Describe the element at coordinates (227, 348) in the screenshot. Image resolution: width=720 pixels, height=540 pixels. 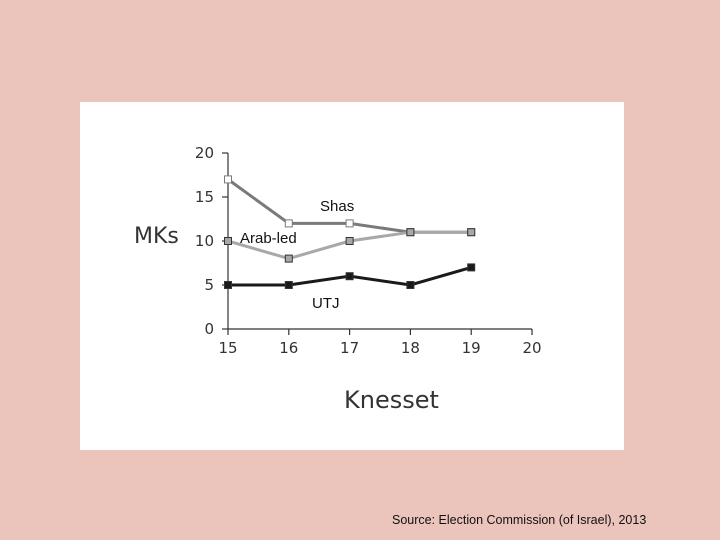
I see `x-tick-label: 15` at that location.